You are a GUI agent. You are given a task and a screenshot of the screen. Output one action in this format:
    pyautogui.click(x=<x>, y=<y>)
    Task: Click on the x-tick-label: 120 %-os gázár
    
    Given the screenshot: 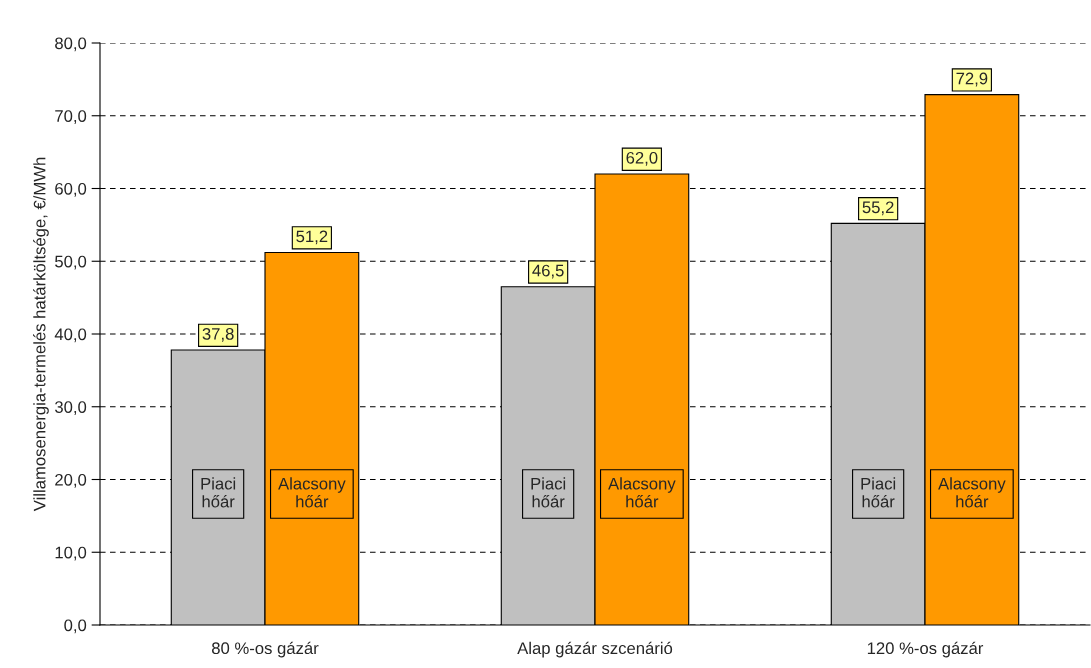 What is the action you would take?
    pyautogui.click(x=925, y=649)
    